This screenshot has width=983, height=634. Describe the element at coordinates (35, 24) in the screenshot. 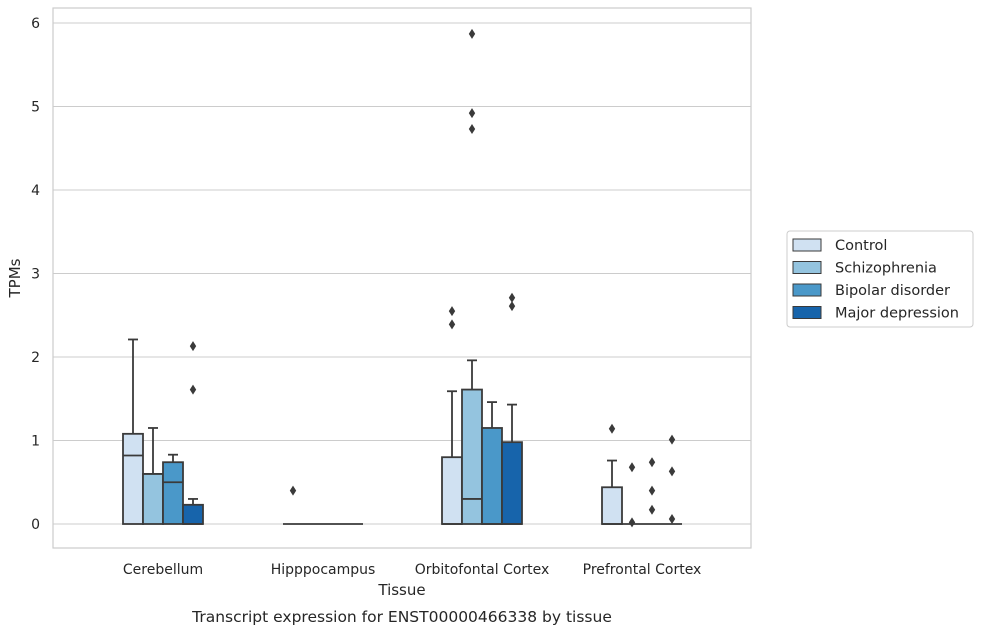

I see `y-tick-label: 6` at that location.